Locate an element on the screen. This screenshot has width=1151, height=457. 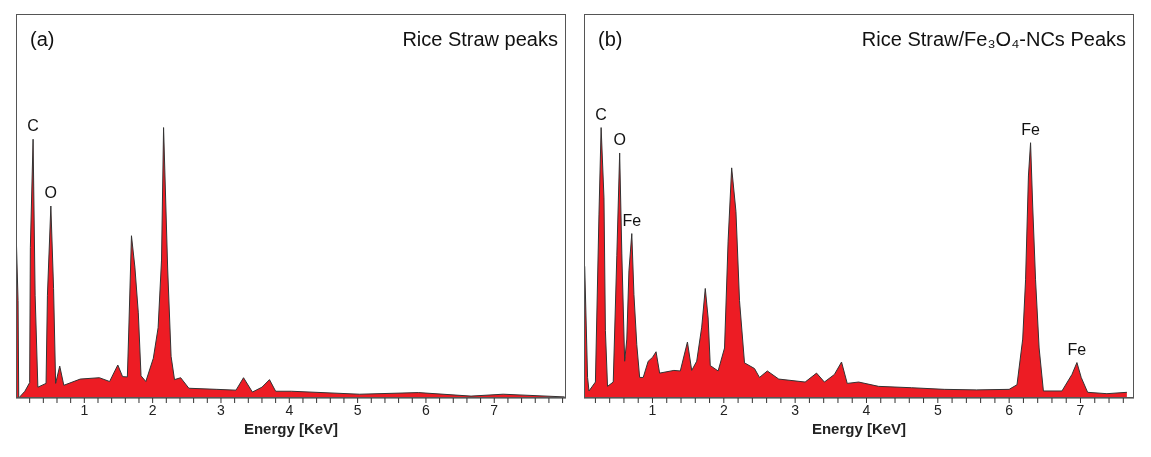
text: (b) is located at coordinates (610, 39).